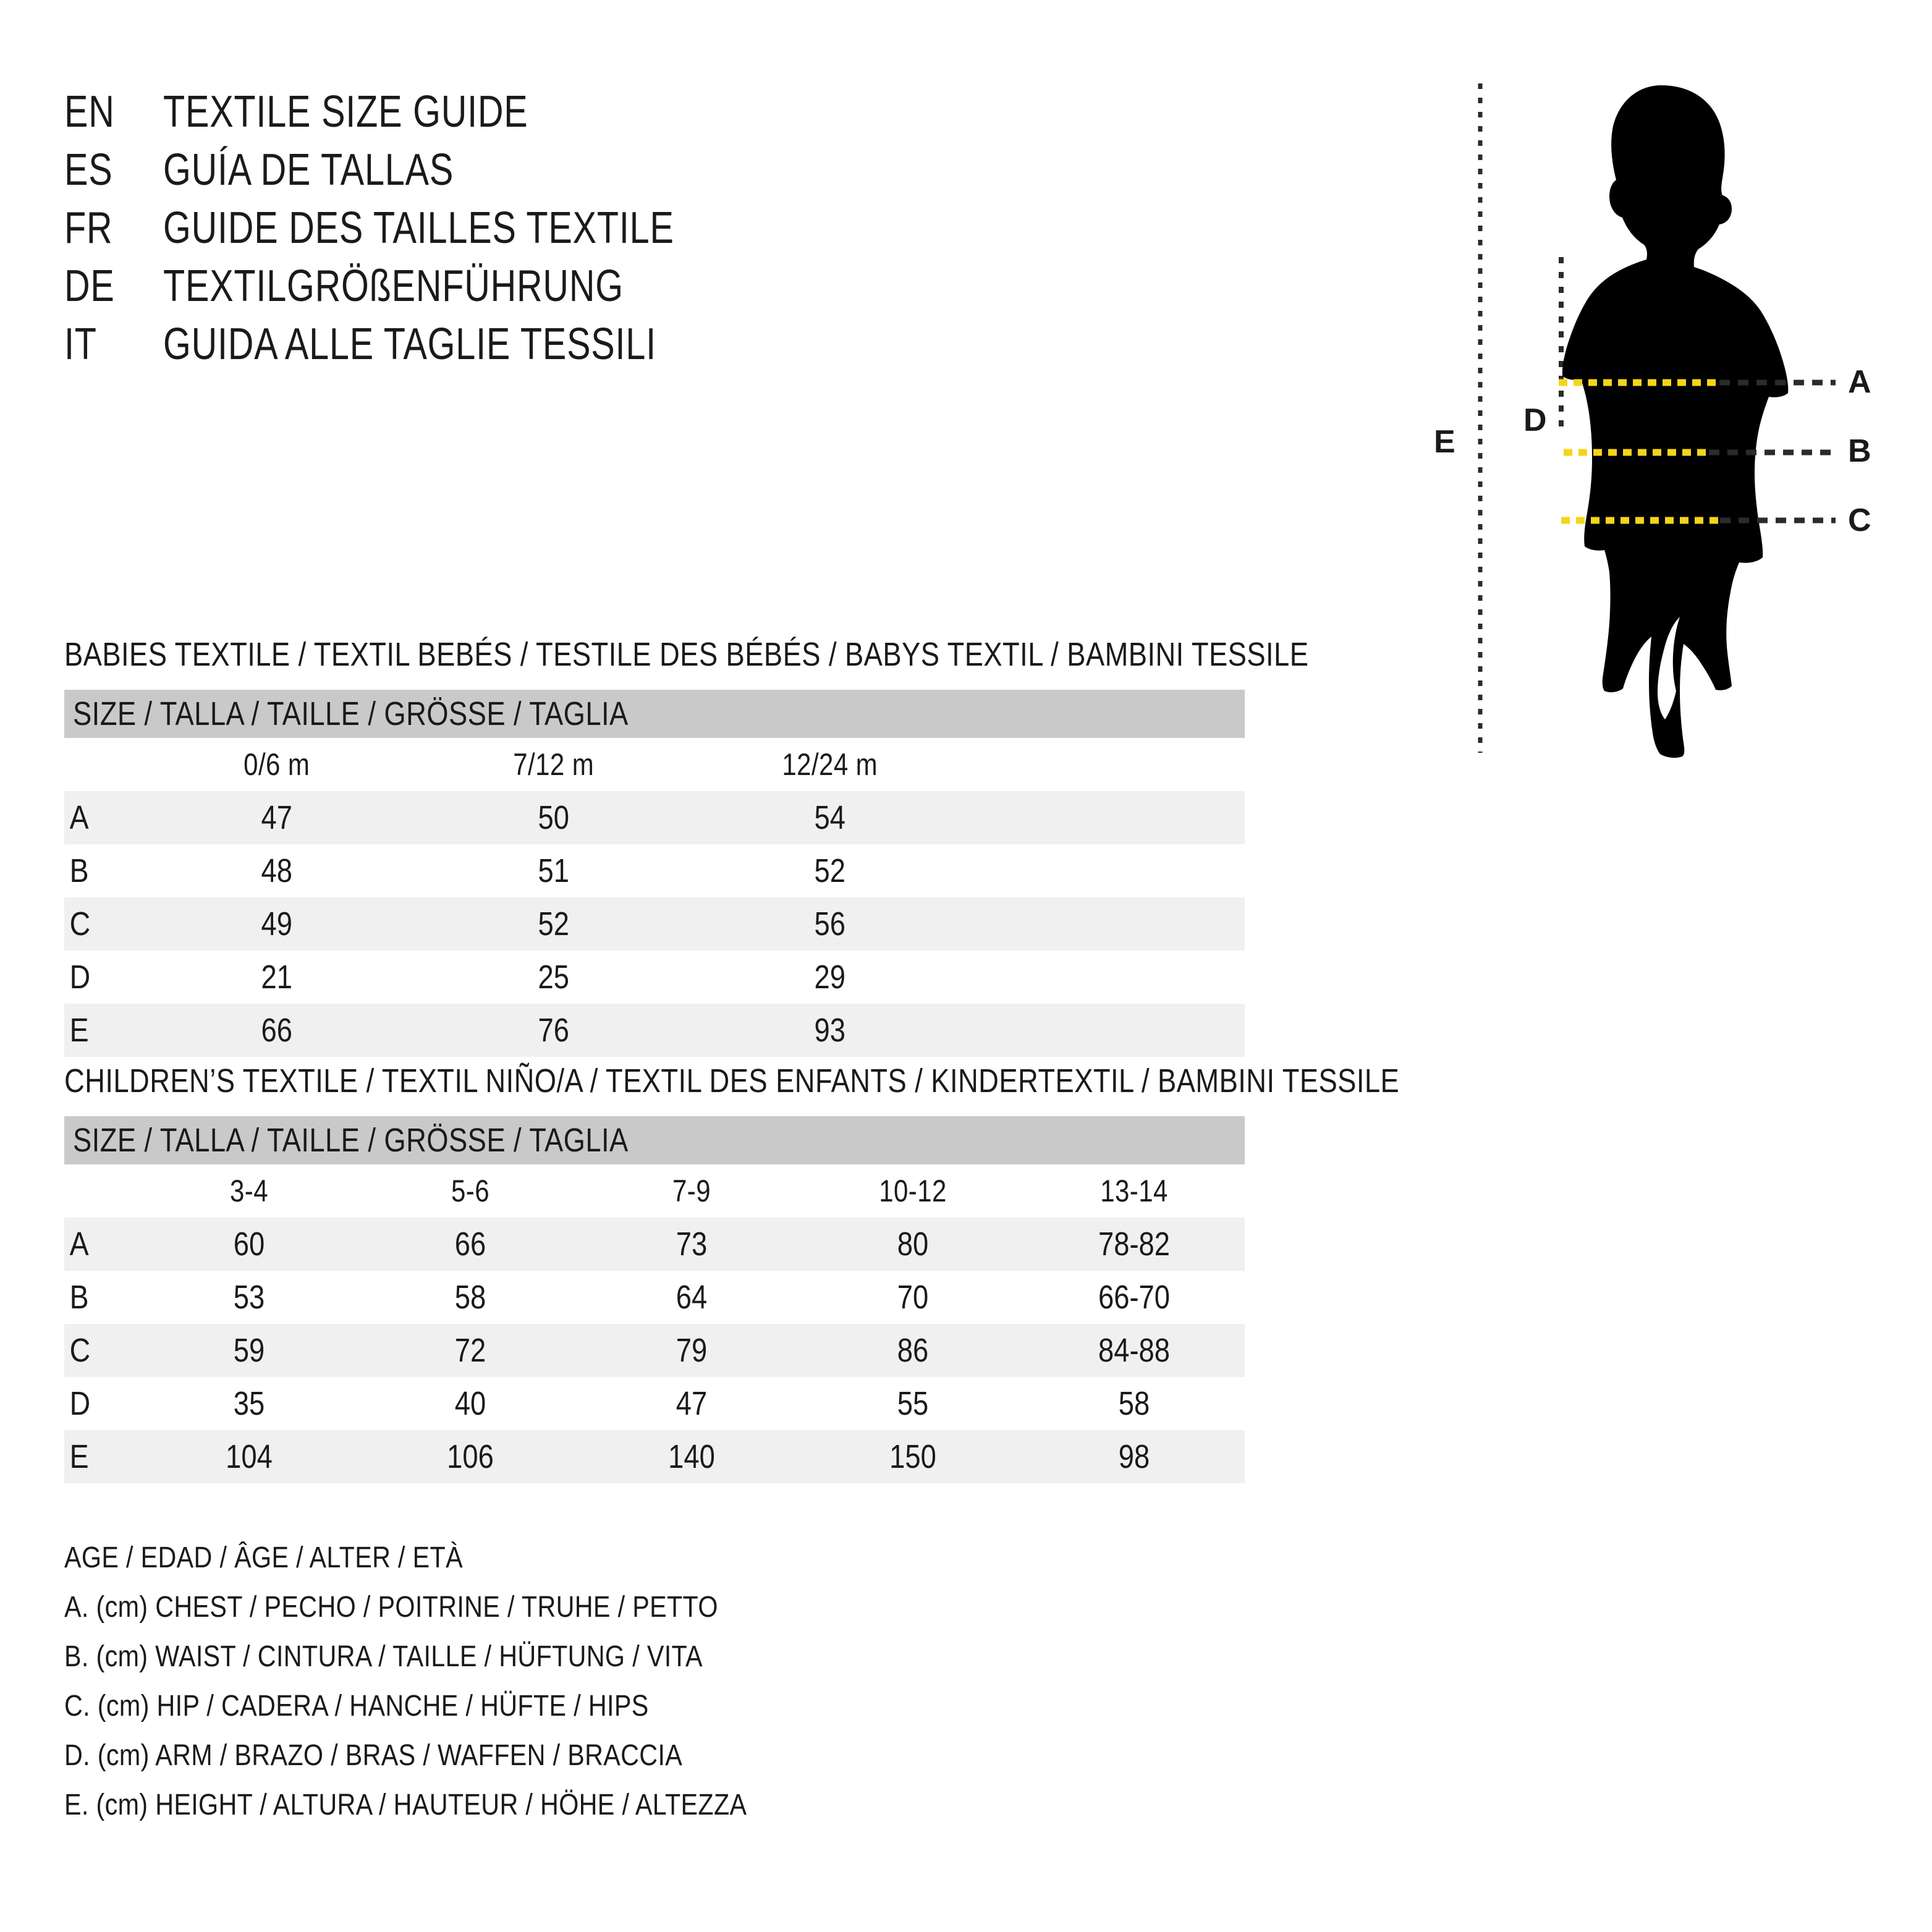 This screenshot has width=1932, height=1932. Describe the element at coordinates (308, 170) in the screenshot. I see `language-title-es: GUÍA DE TALLAS` at that location.